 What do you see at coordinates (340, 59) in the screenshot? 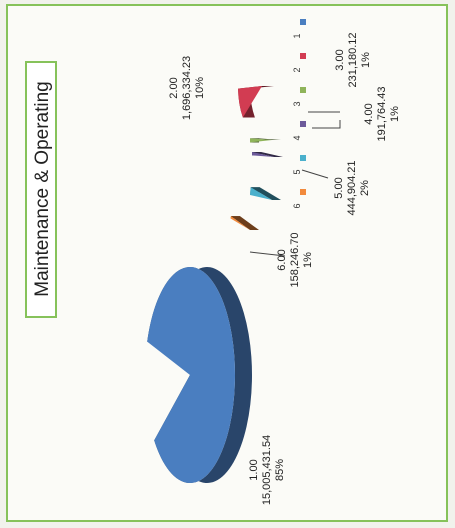
I see `data-label-category: 3.00` at bounding box center [340, 59].